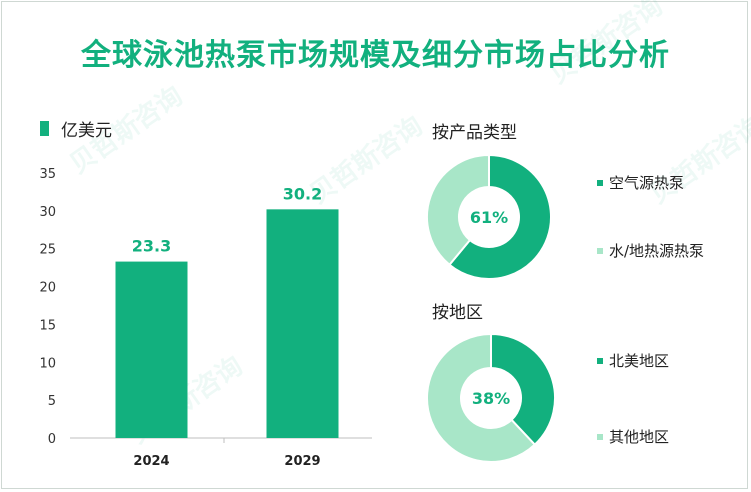 The width and height of the screenshot is (751, 492). I want to click on legend-swatch, so click(44, 128).